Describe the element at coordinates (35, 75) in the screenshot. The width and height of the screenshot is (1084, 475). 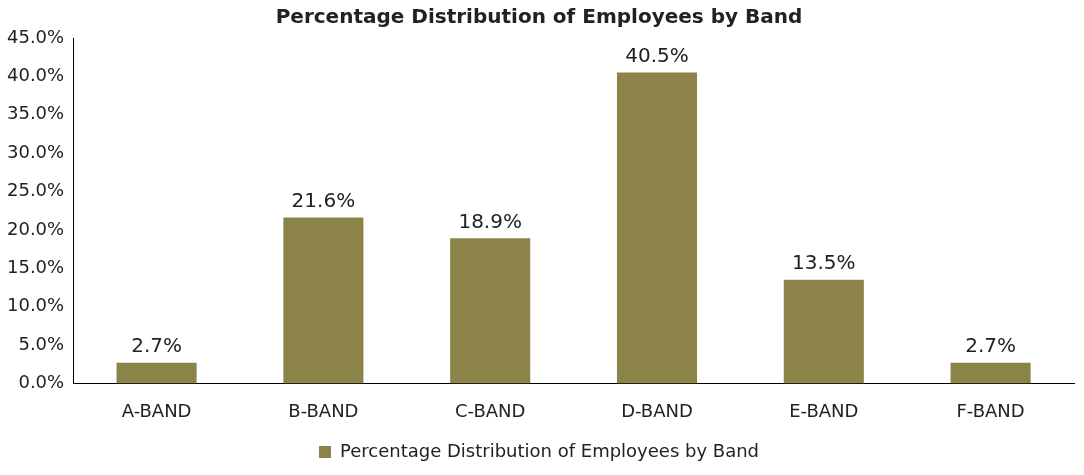
I see `y-tick-label: 40.0%` at that location.